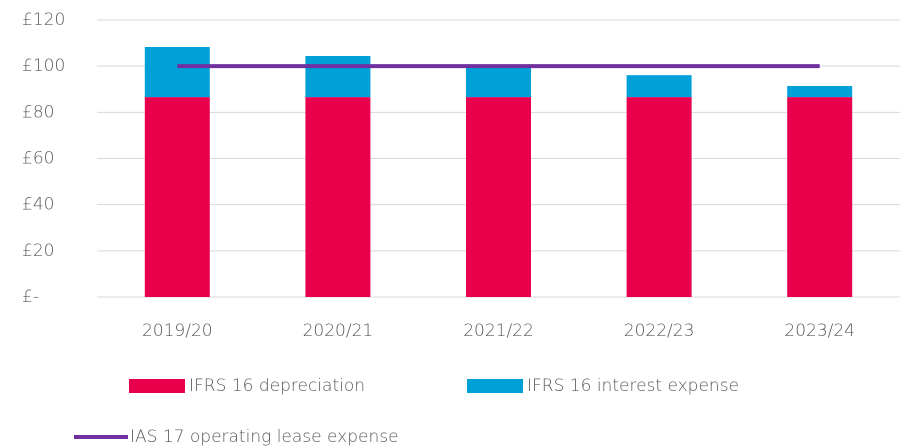 Image resolution: width=913 pixels, height=448 pixels. Describe the element at coordinates (819, 331) in the screenshot. I see `x-tick-label: 2023/24` at that location.